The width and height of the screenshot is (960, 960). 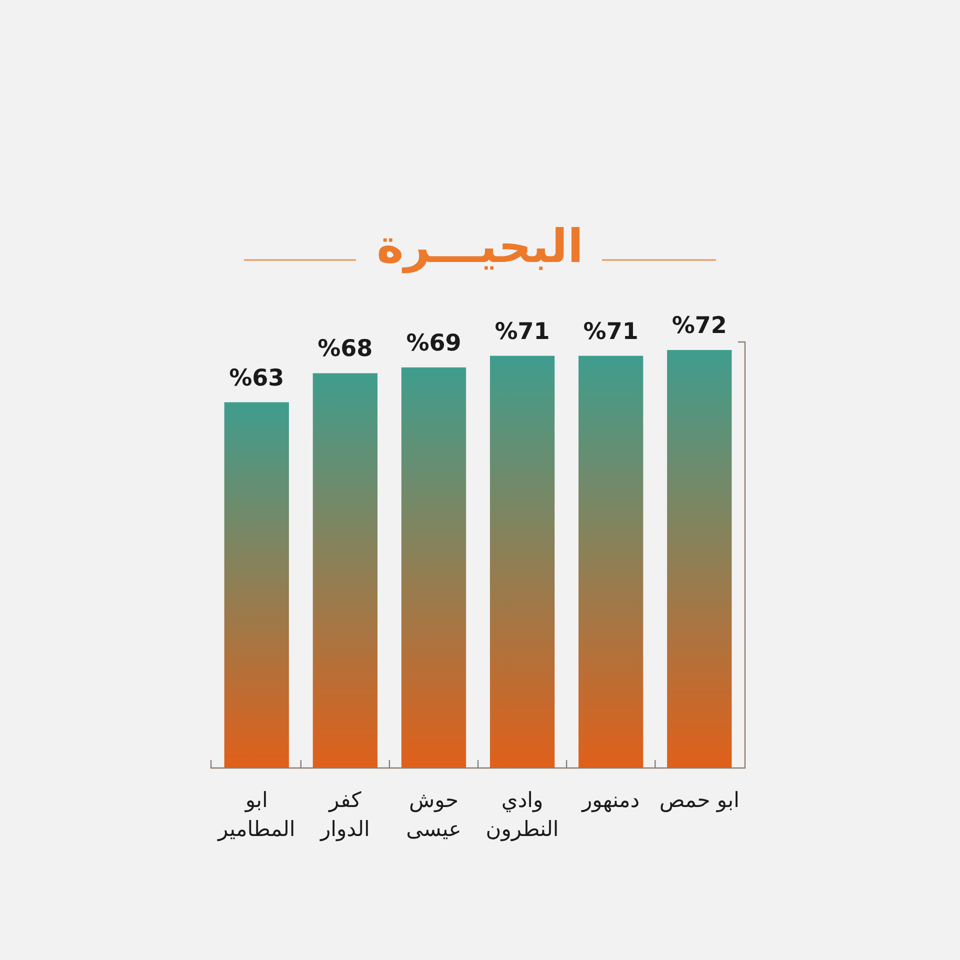 I want to click on data-label: %63, so click(x=256, y=378).